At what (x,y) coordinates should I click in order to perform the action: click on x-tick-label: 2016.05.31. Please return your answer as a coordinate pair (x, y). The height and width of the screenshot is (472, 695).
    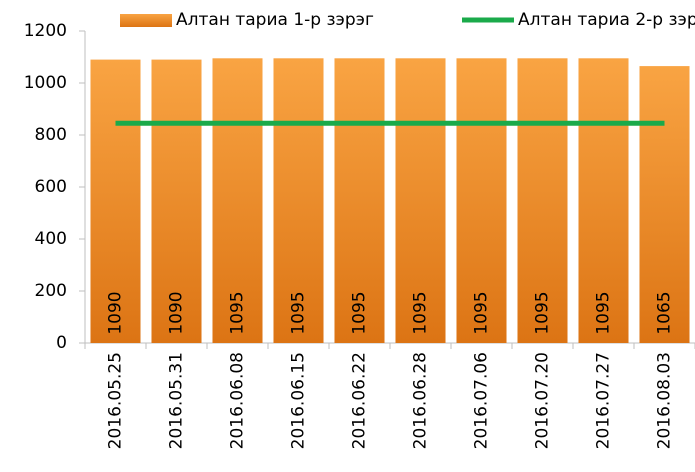
    Looking at the image, I should click on (177, 400).